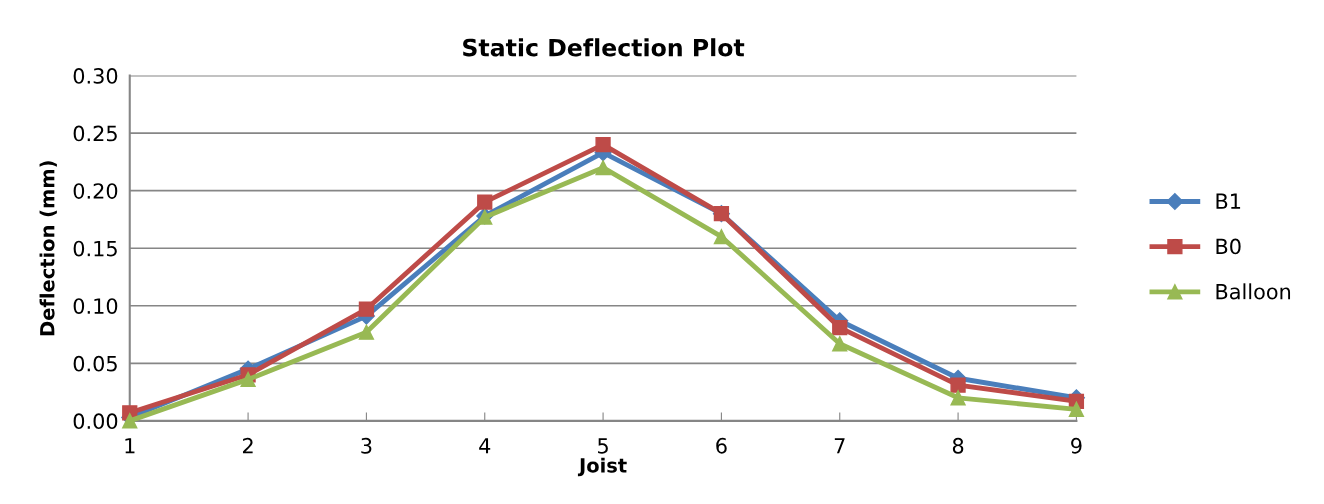  I want to click on x-axis-title: Joist, so click(602, 467).